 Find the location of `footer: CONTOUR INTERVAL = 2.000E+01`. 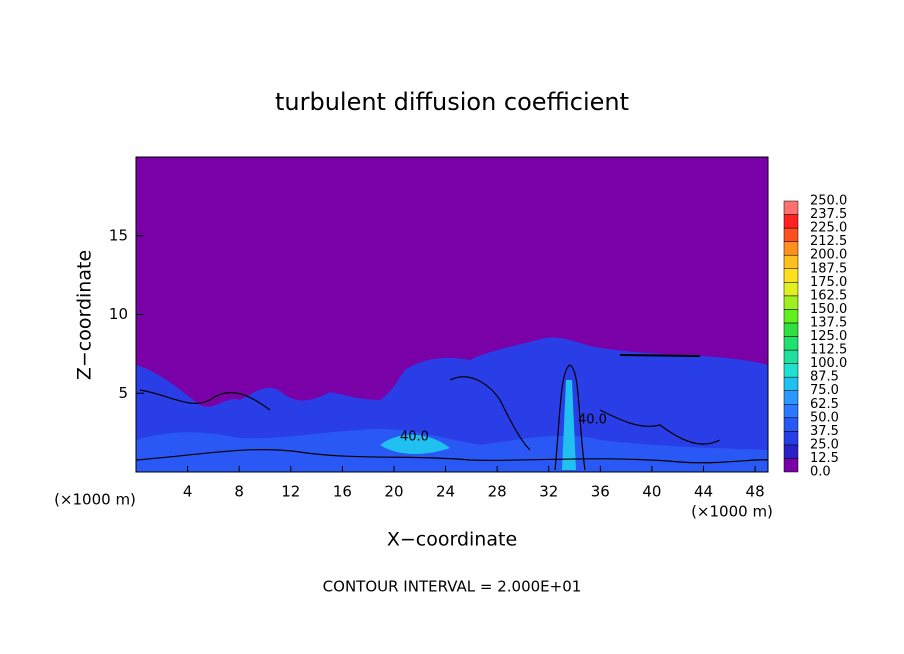

footer: CONTOUR INTERVAL = 2.000E+01 is located at coordinates (452, 587).